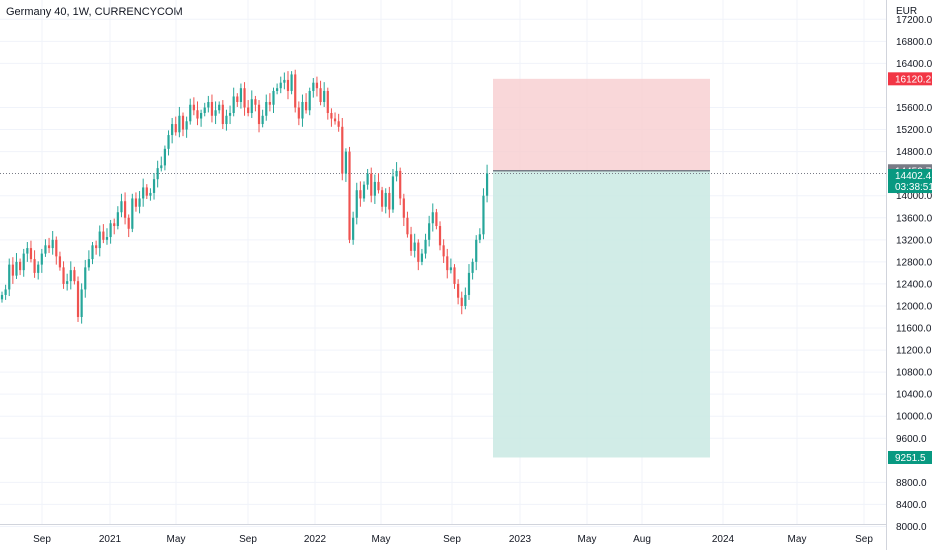 This screenshot has height=550, width=932. Describe the element at coordinates (914, 417) in the screenshot. I see `y-tick-label: 10000.0` at that location.